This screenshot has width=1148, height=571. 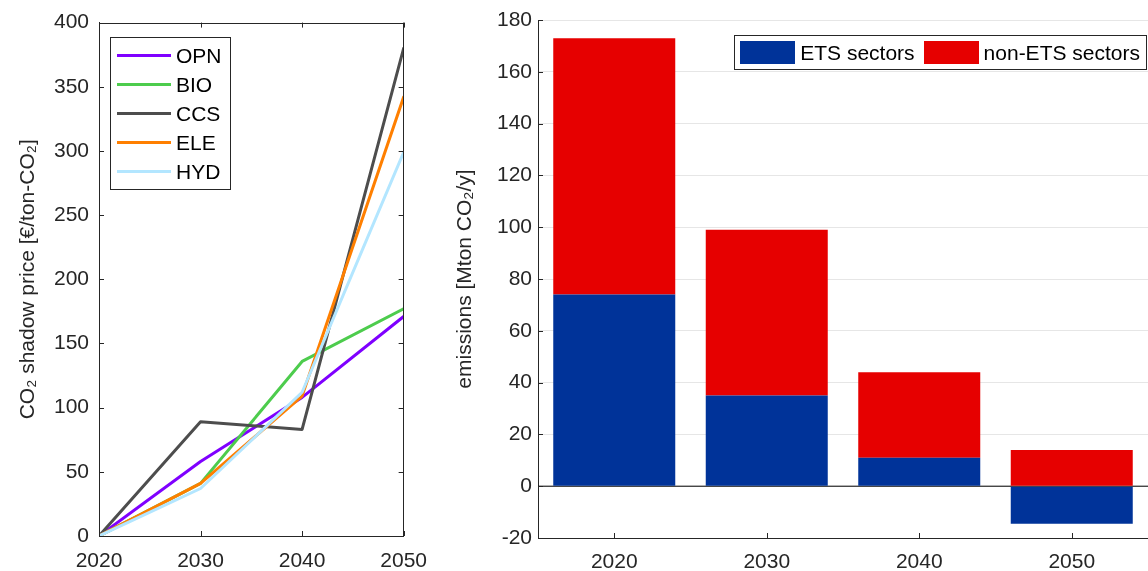 What do you see at coordinates (71, 278) in the screenshot?
I see `y-tick-label: 200` at bounding box center [71, 278].